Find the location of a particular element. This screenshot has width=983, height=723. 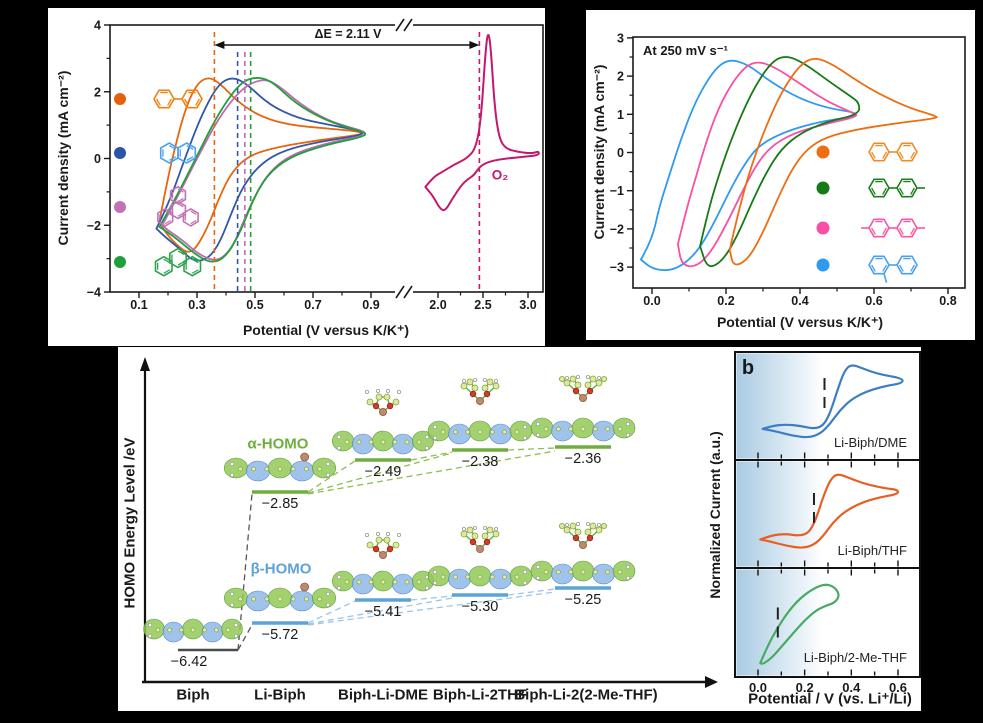

orbital-isosurface-DME-alpha is located at coordinates (383, 442).